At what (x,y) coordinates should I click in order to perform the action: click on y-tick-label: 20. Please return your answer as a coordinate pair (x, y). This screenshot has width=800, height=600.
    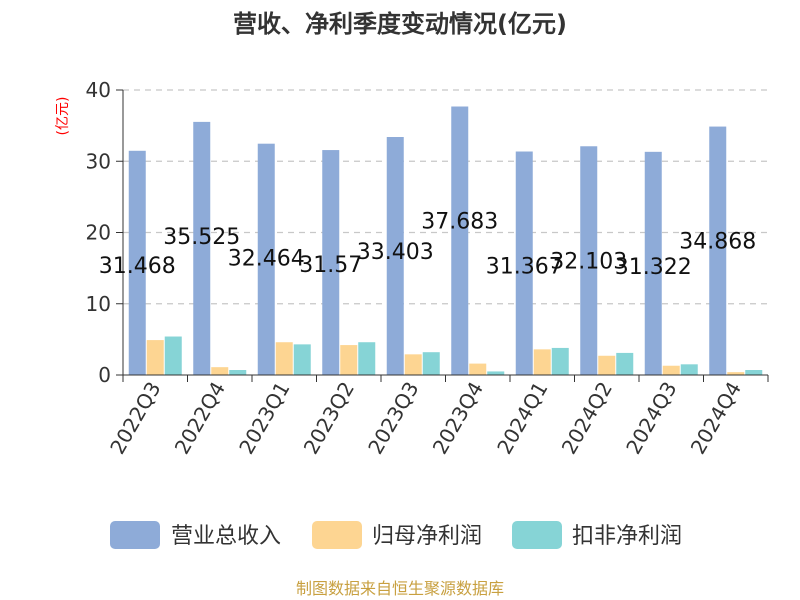
    Looking at the image, I should click on (98, 233).